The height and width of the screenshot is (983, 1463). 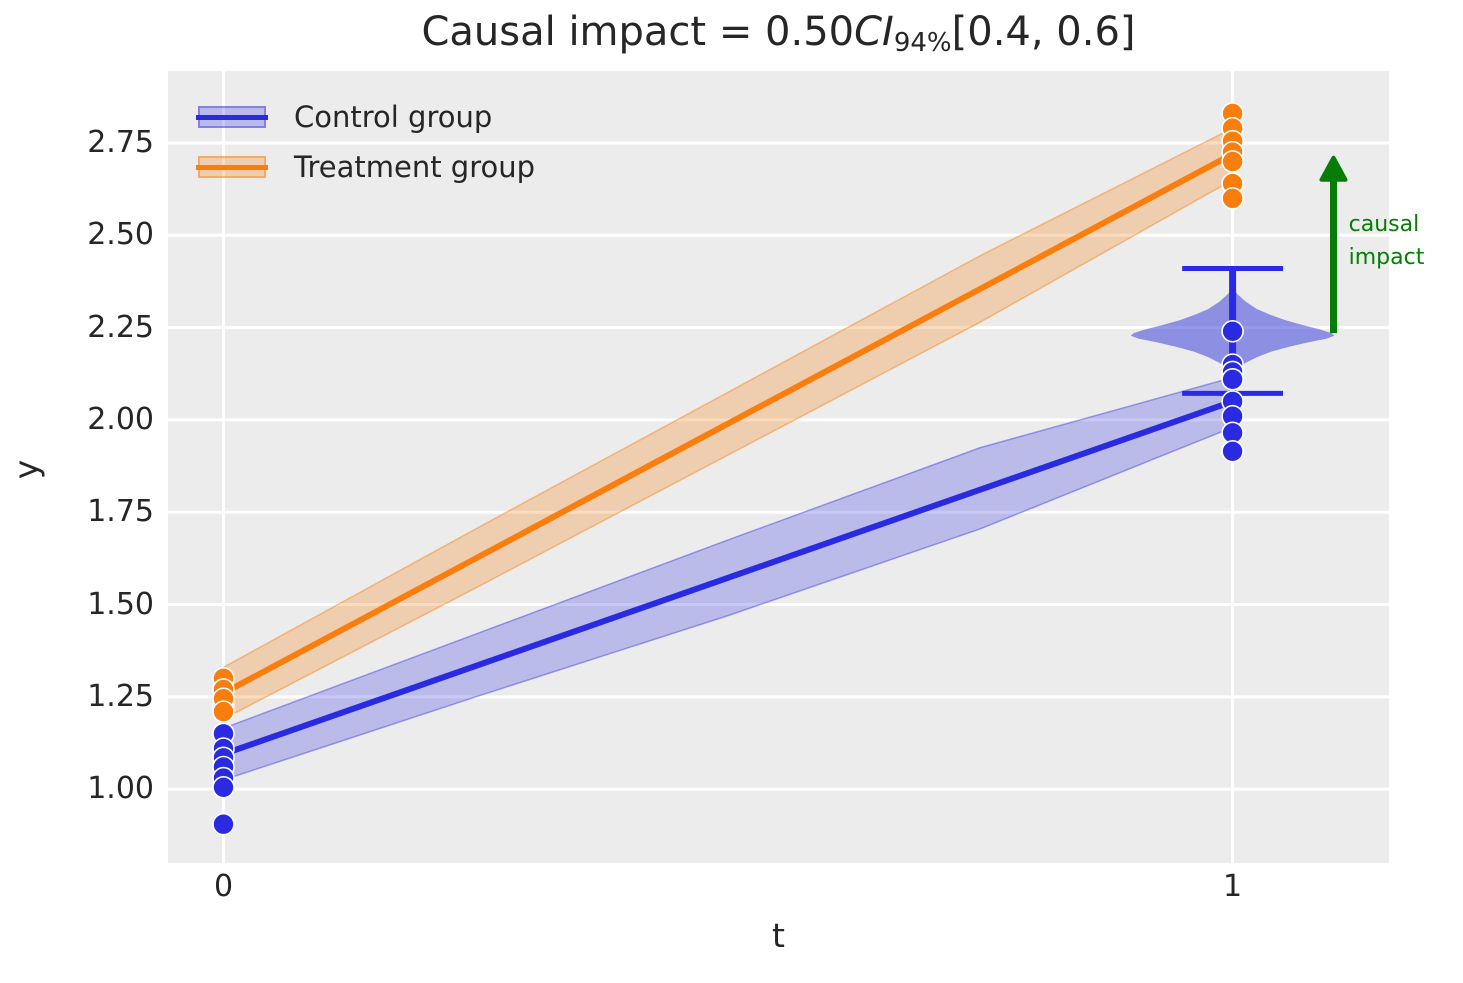 What do you see at coordinates (120, 789) in the screenshot?
I see `ytick-1.00: 1.00` at bounding box center [120, 789].